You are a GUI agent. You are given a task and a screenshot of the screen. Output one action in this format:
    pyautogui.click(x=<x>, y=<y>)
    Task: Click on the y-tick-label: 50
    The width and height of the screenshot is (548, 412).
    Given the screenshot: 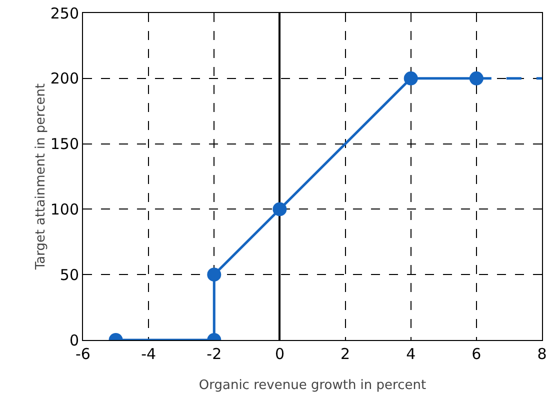 What is the action you would take?
    pyautogui.click(x=69, y=275)
    